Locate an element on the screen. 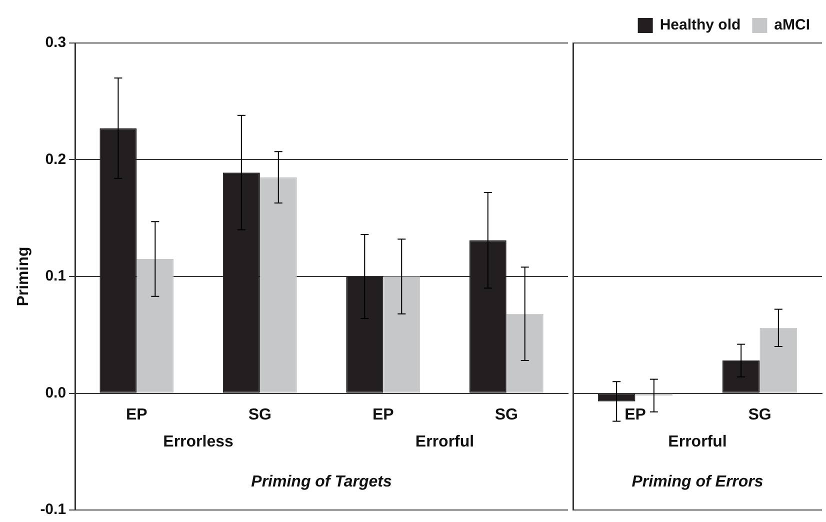 The width and height of the screenshot is (826, 522). y-tick-label: 0.3 is located at coordinates (55, 43).